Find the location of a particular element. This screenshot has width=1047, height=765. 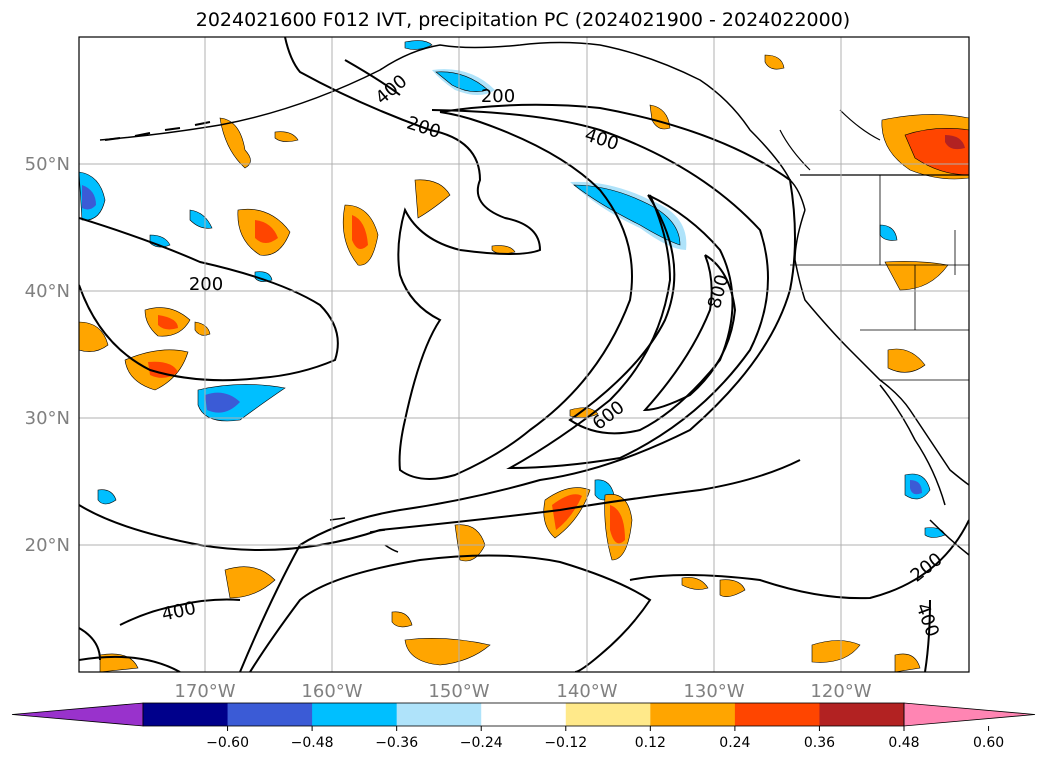

islands-aleutian is located at coordinates (157, 131).